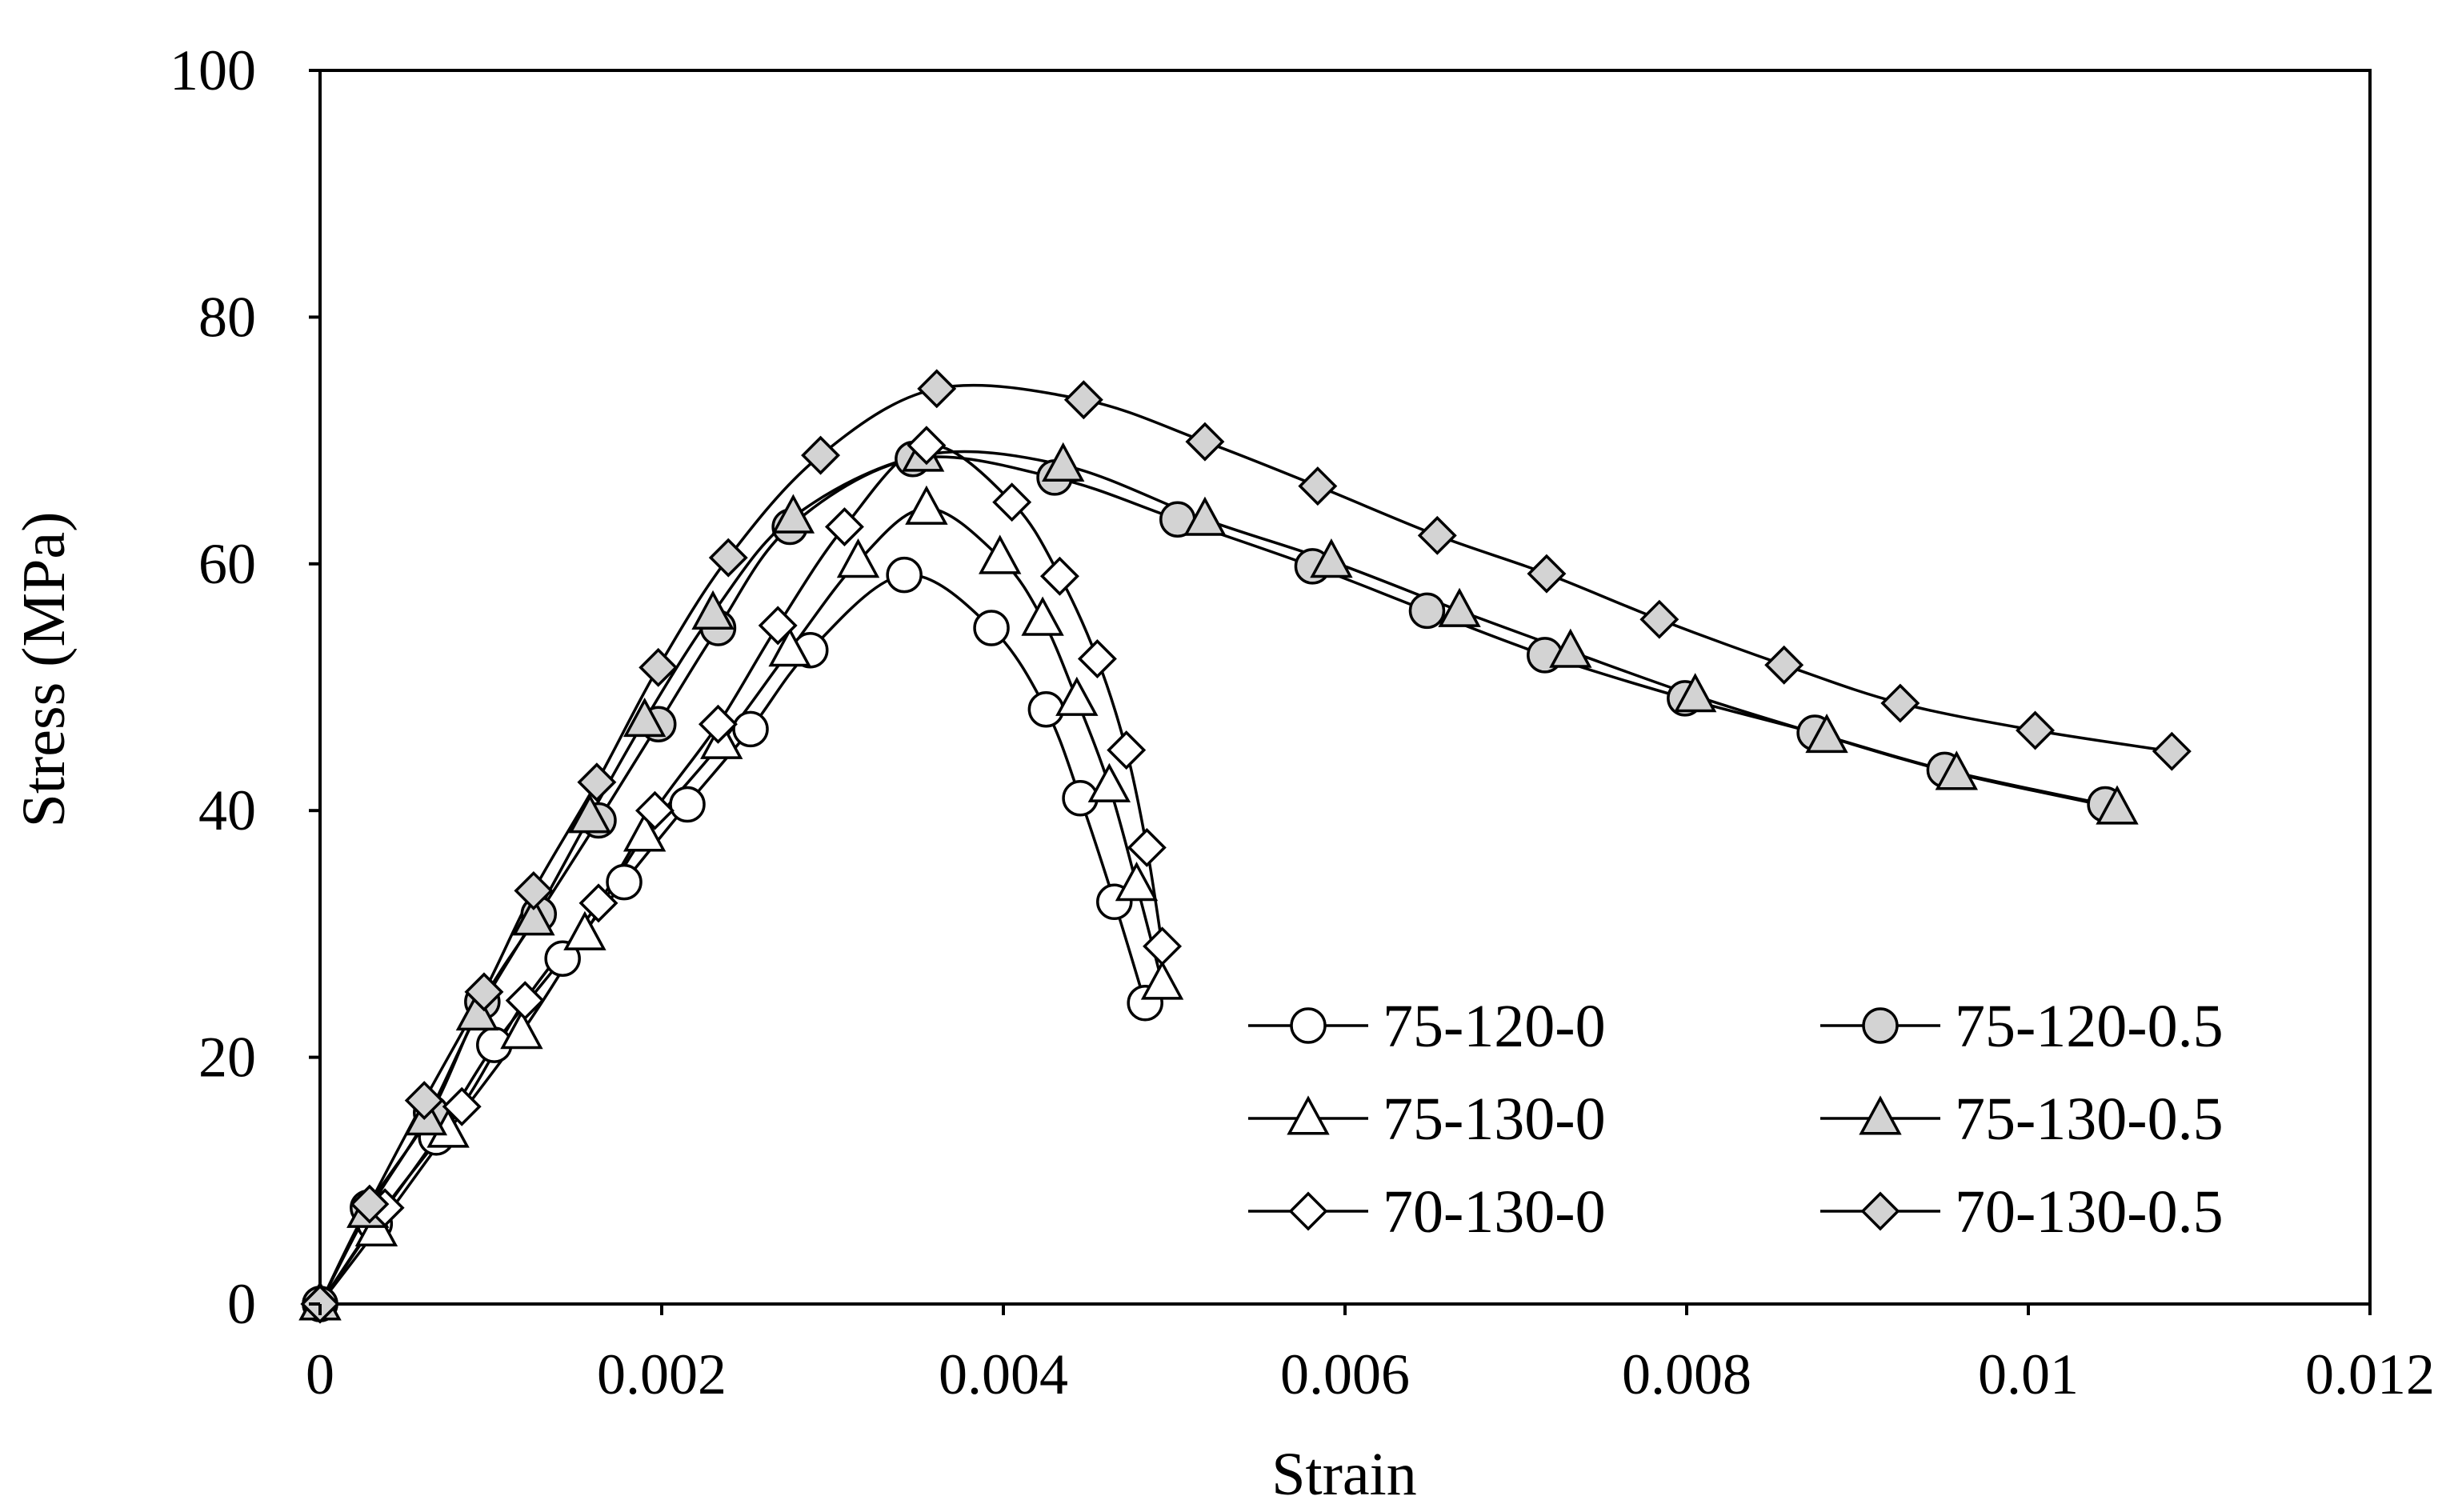 The height and width of the screenshot is (1512, 2458). I want to click on legend-label-75-130-0: 75-130-0, so click(1495, 1119).